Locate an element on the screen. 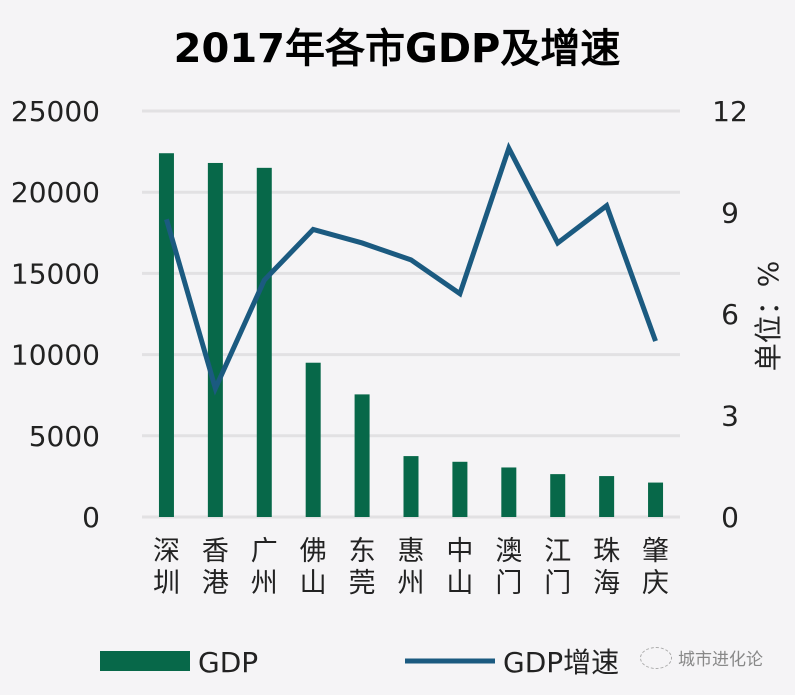  category-label: 圳 is located at coordinates (166, 583).